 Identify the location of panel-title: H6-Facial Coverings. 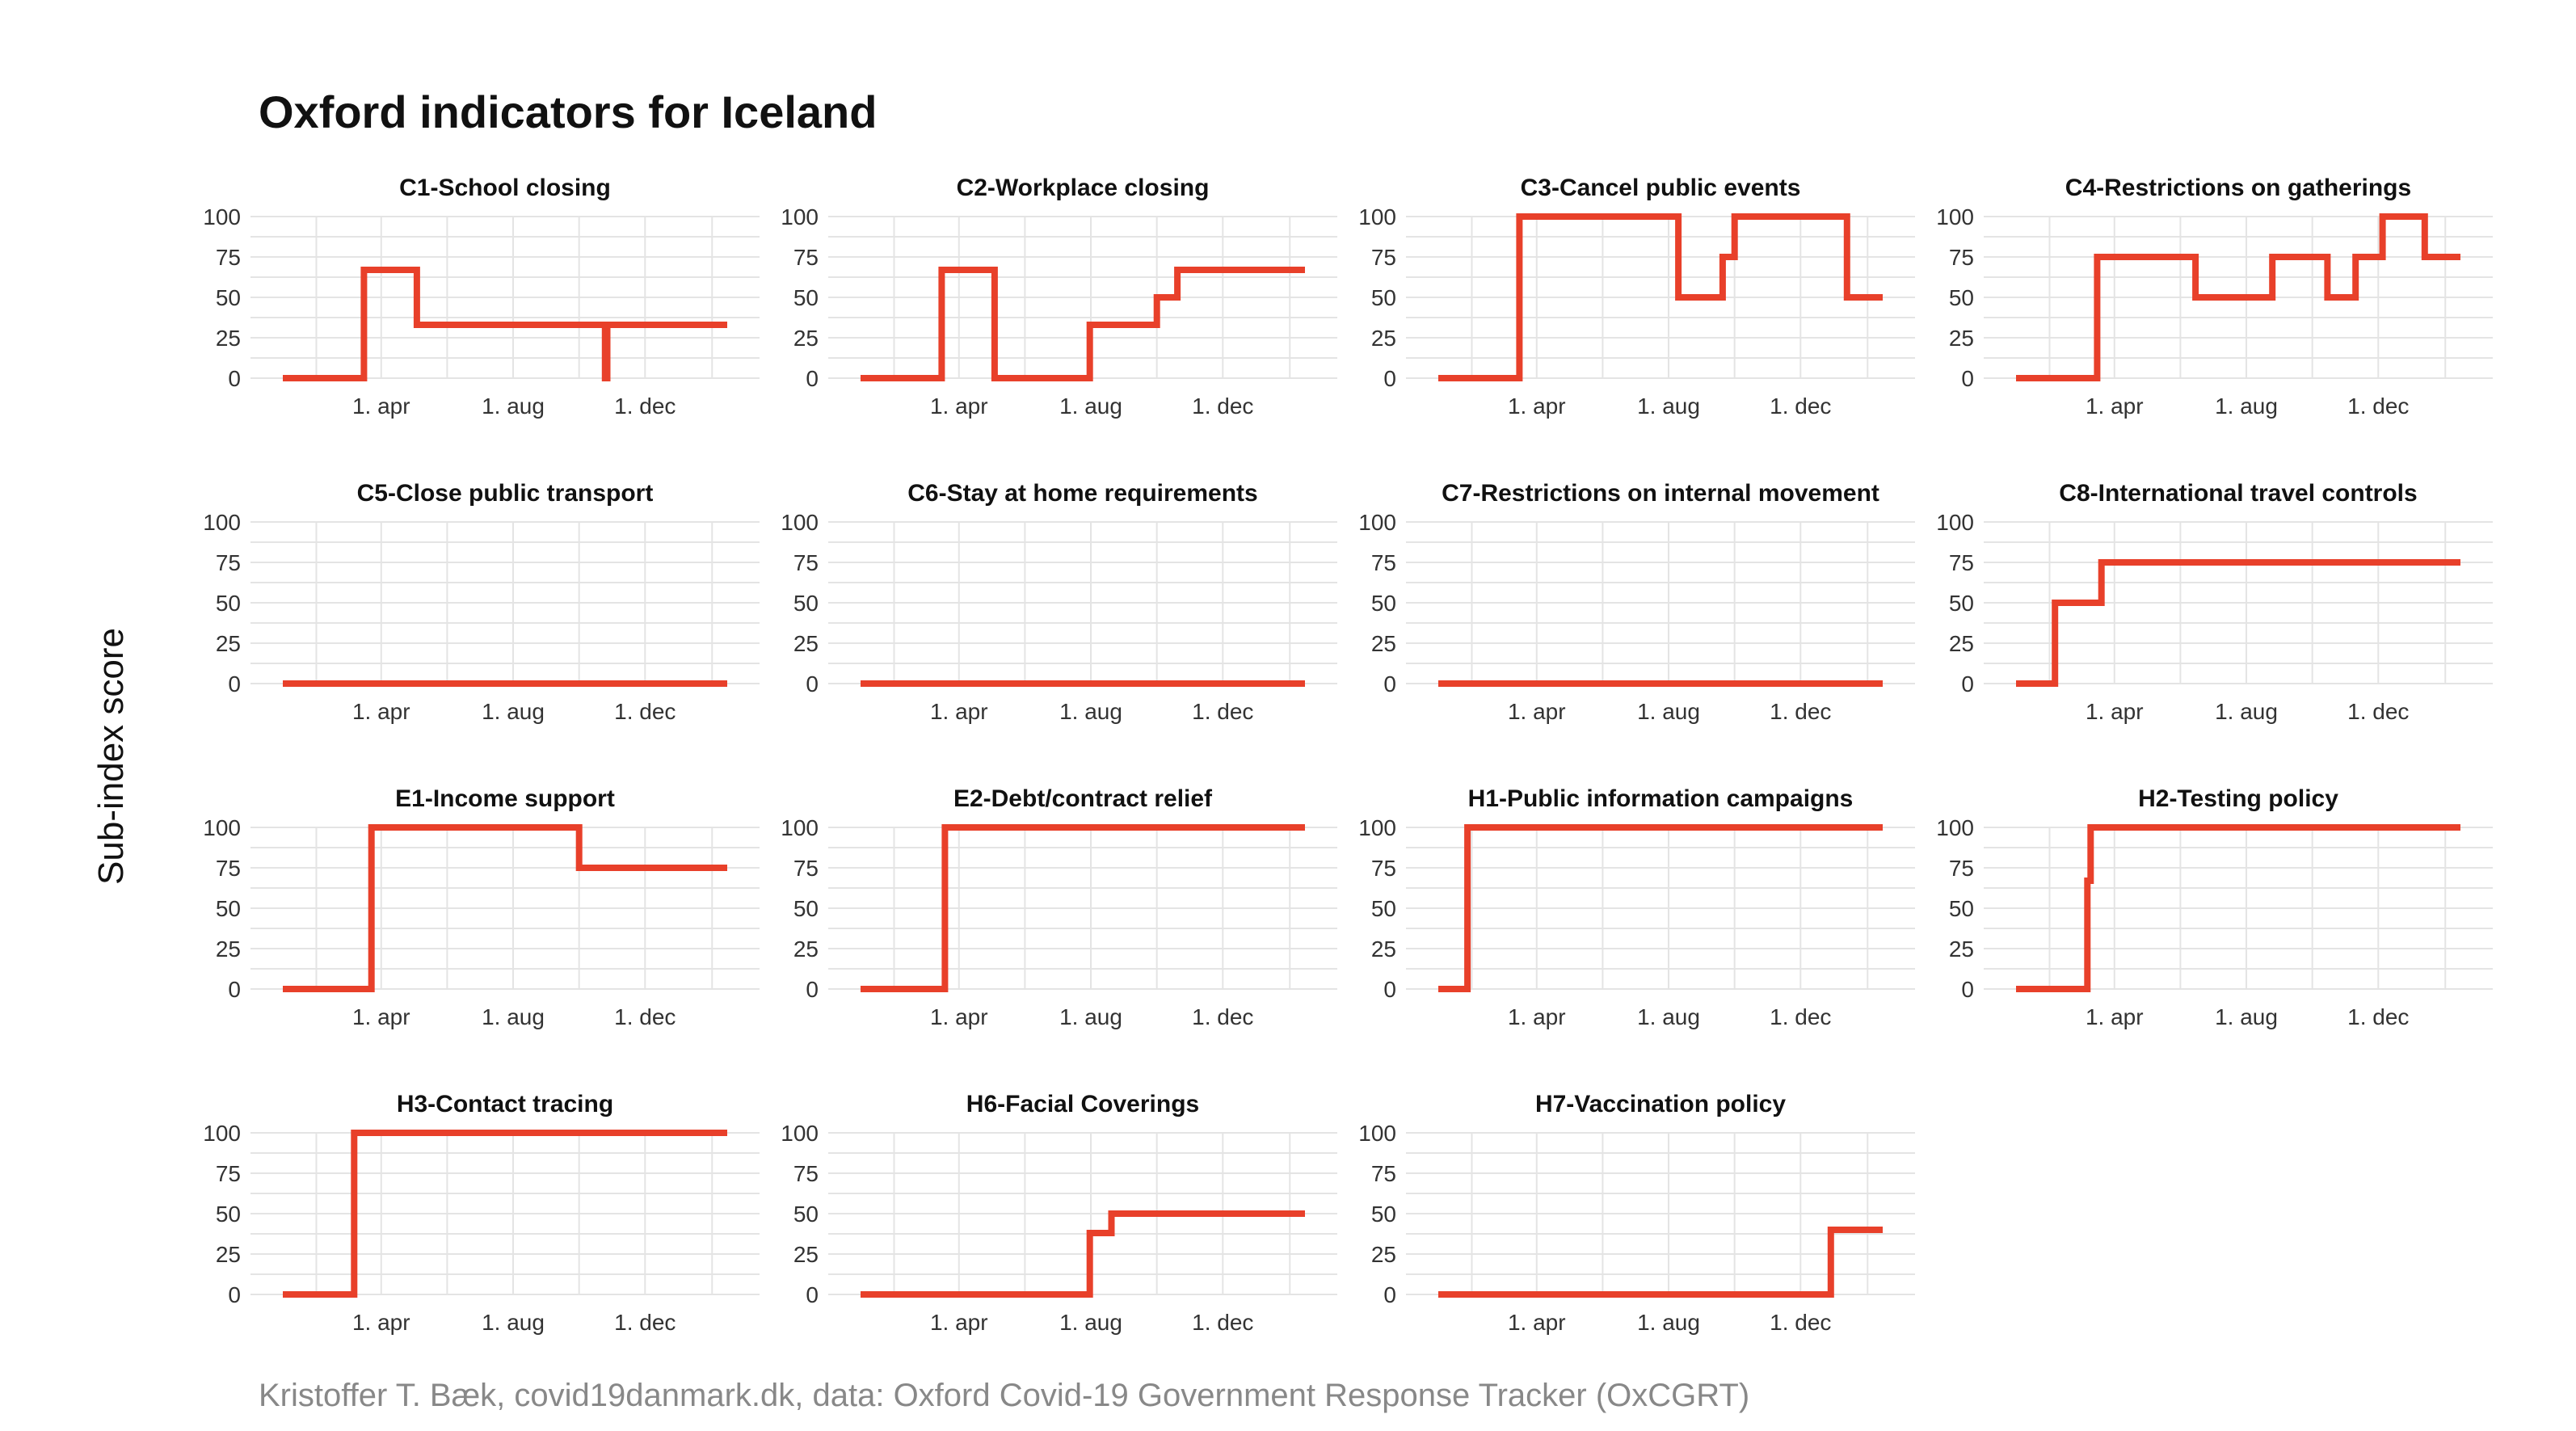
(1082, 1104).